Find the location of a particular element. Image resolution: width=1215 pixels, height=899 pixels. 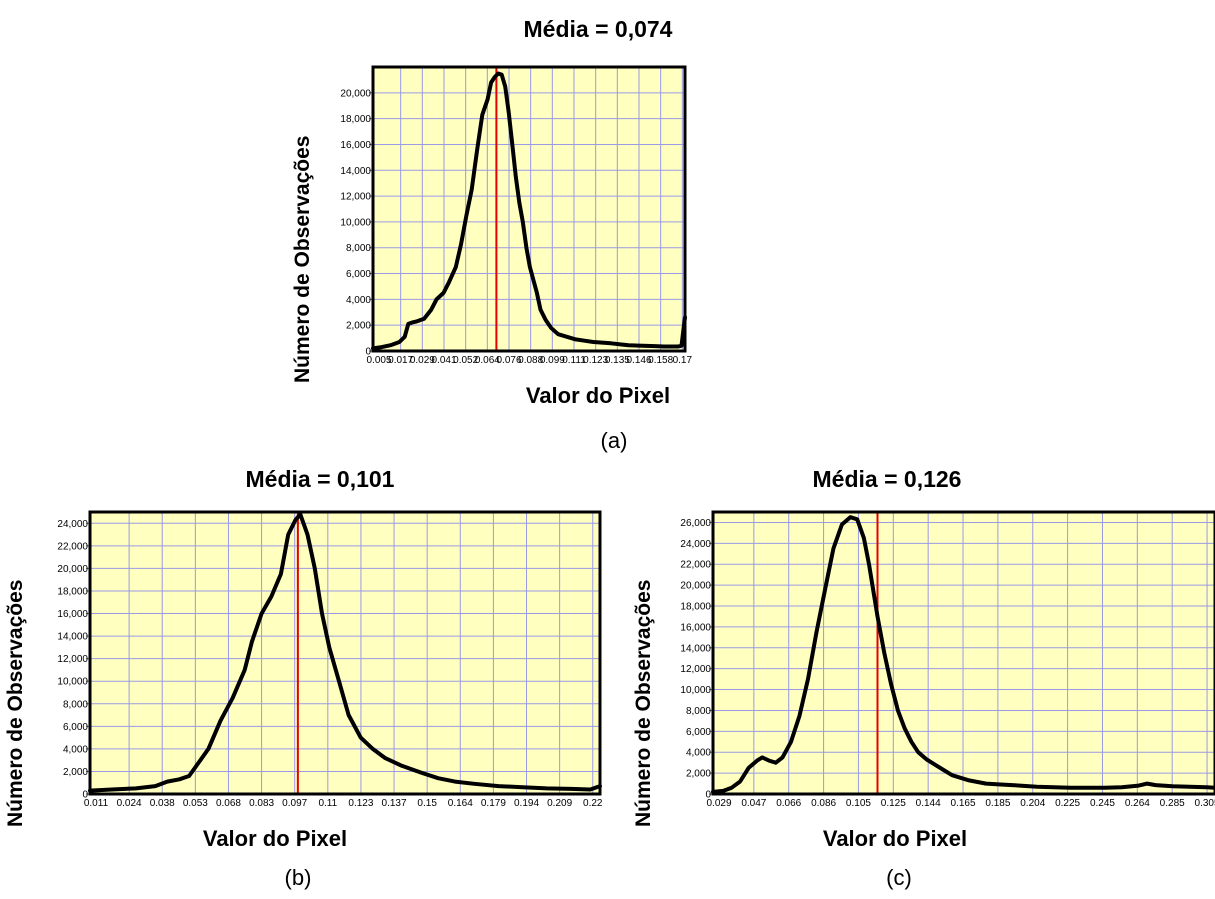

x-tick-label: 0.024 is located at coordinates (129, 803).